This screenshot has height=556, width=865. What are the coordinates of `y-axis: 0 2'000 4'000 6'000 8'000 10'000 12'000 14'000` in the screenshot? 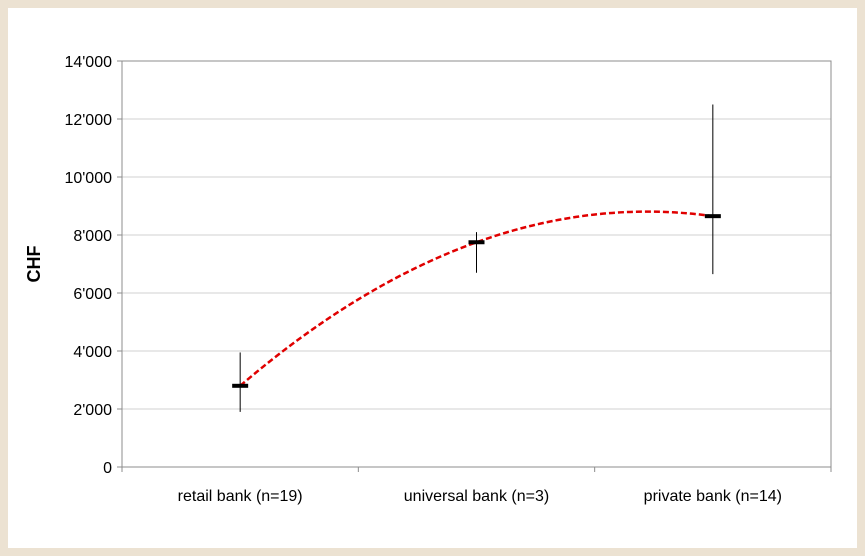 It's located at (93, 265).